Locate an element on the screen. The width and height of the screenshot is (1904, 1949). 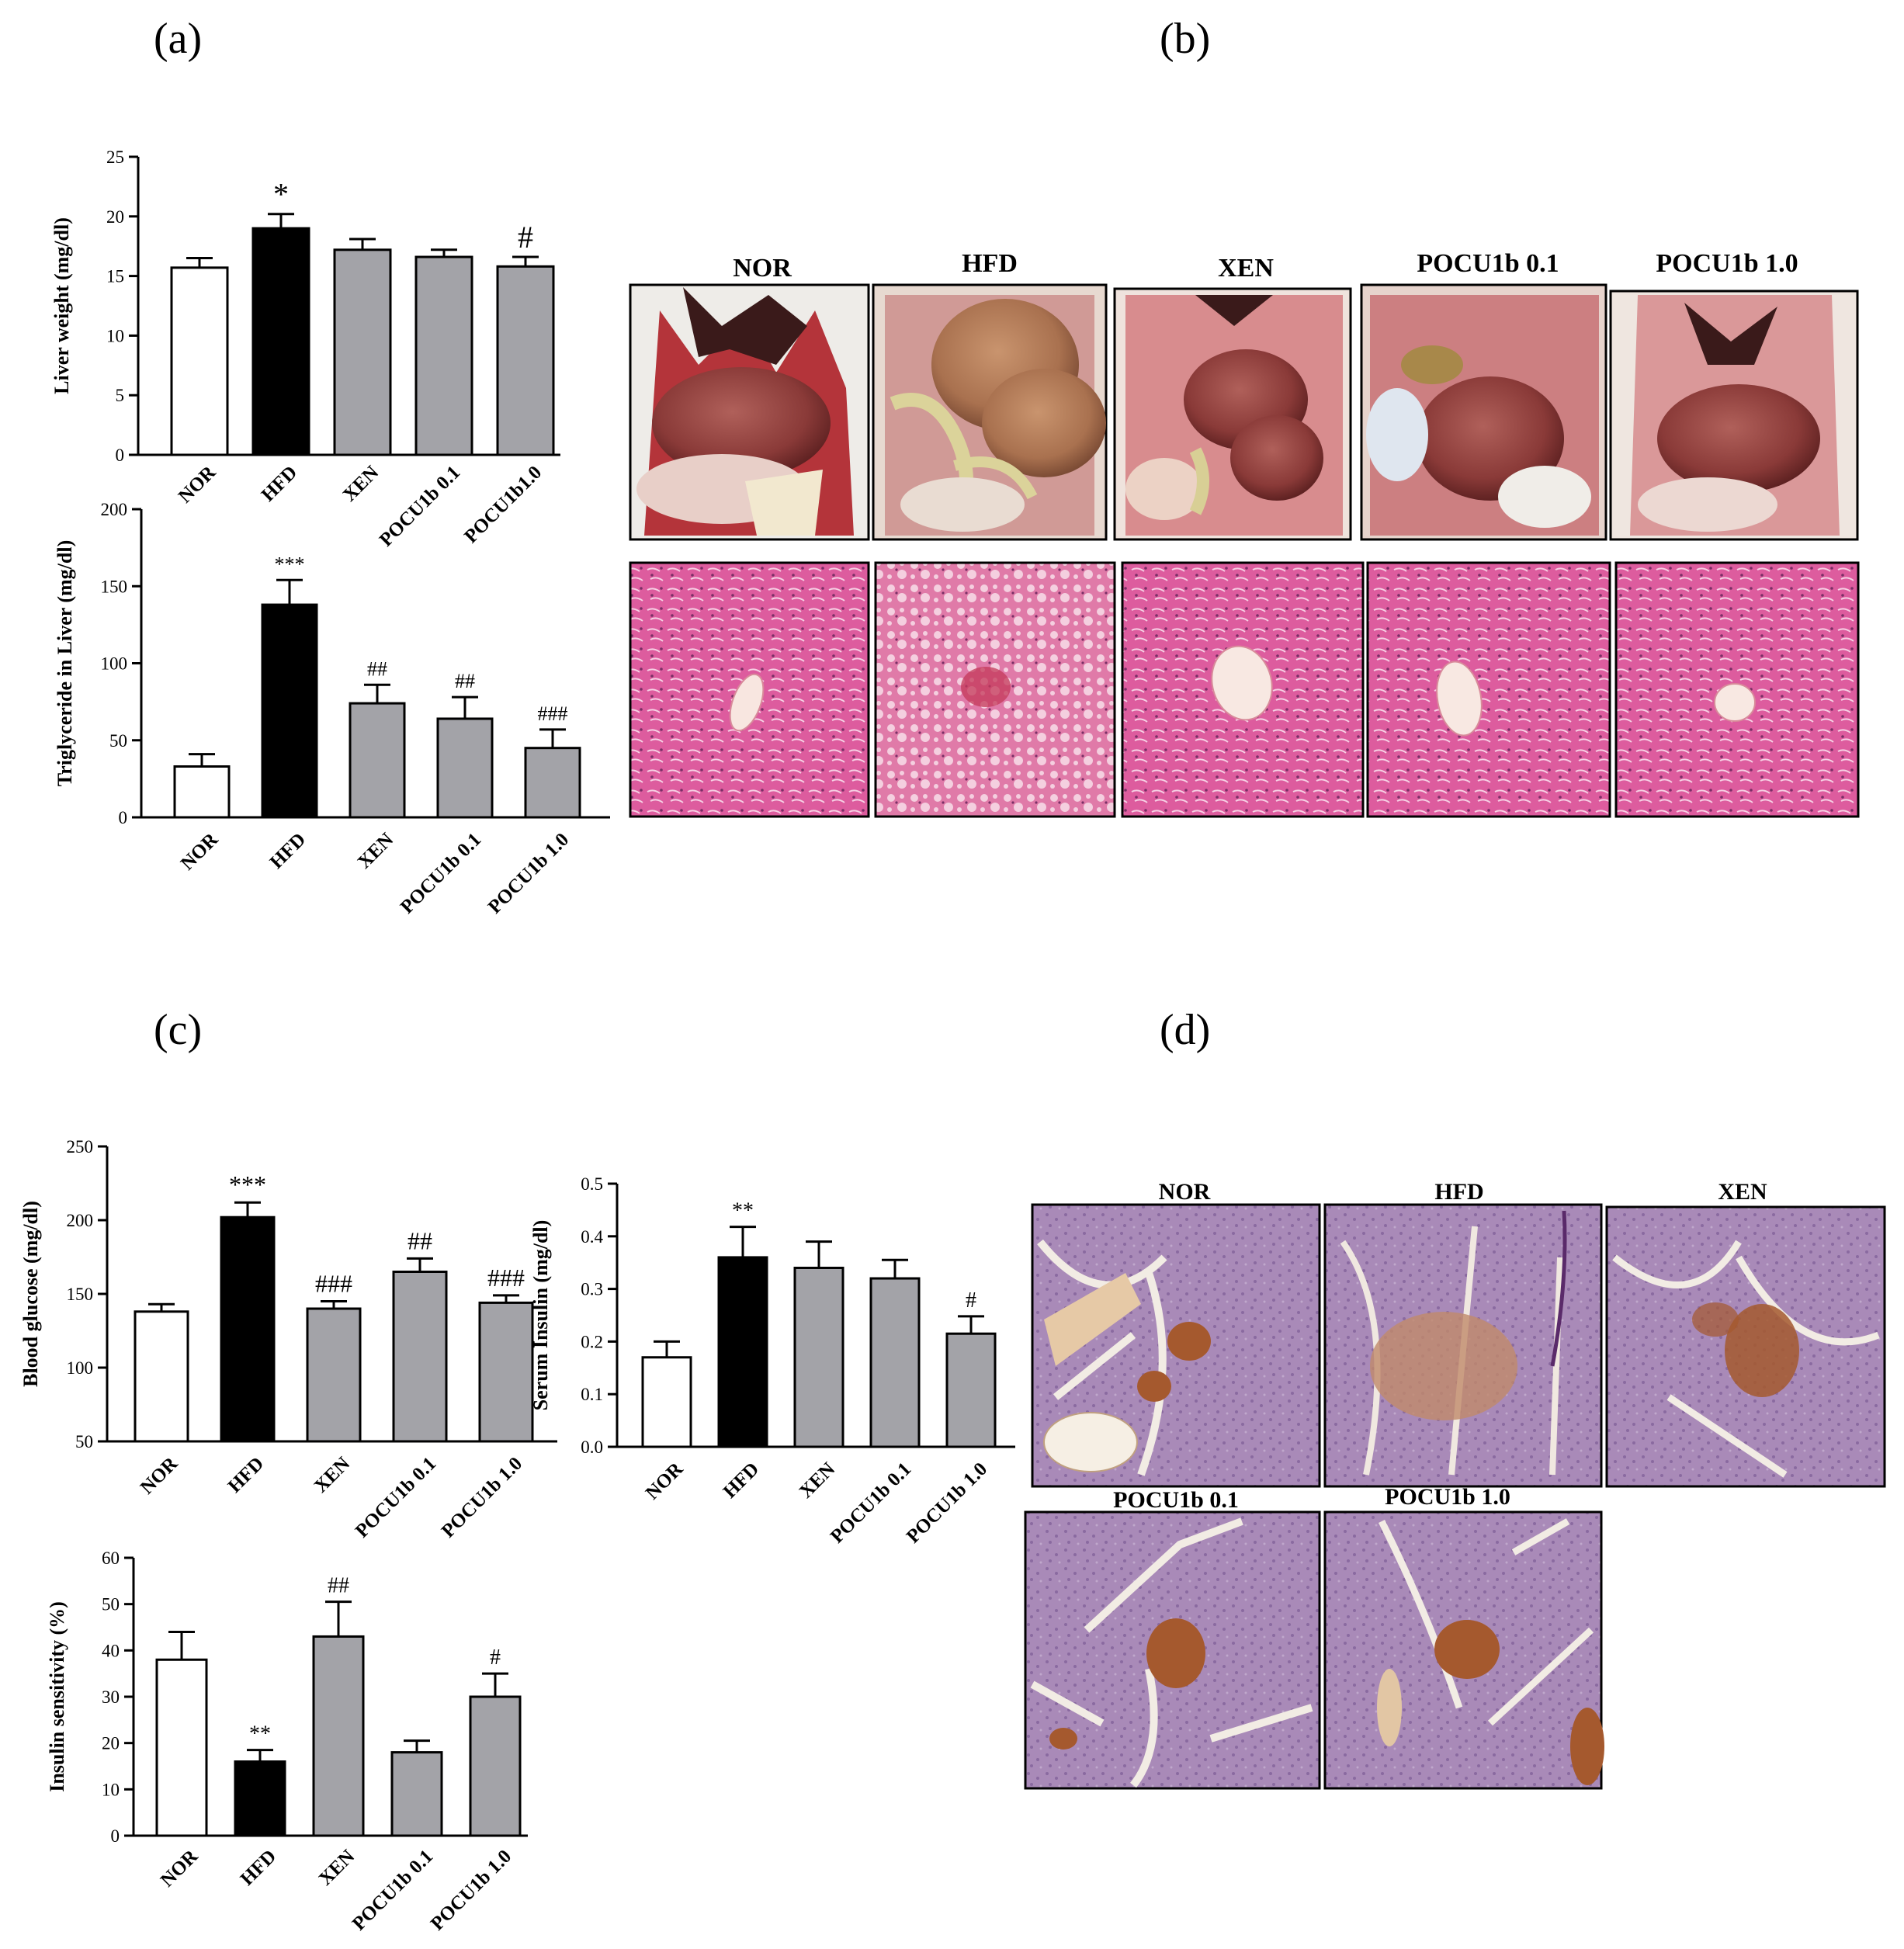
y-tick-label: 30 is located at coordinates (111, 1697).